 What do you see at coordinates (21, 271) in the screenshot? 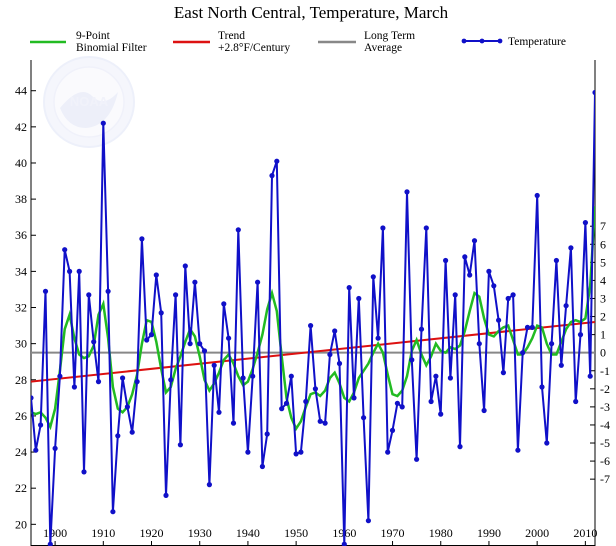
I see `left-tick-label: 34` at bounding box center [21, 271].